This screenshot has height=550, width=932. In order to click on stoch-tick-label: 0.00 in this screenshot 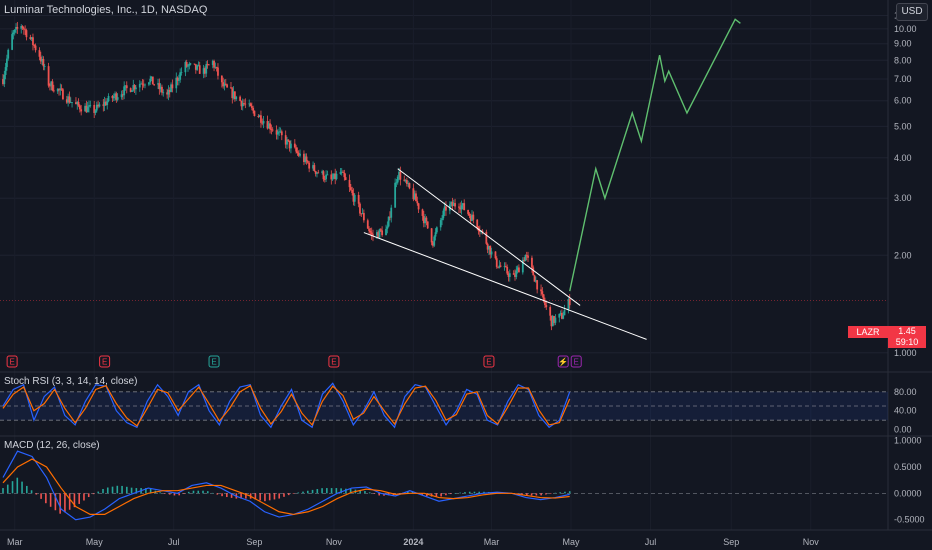, I will do `click(903, 430)`.